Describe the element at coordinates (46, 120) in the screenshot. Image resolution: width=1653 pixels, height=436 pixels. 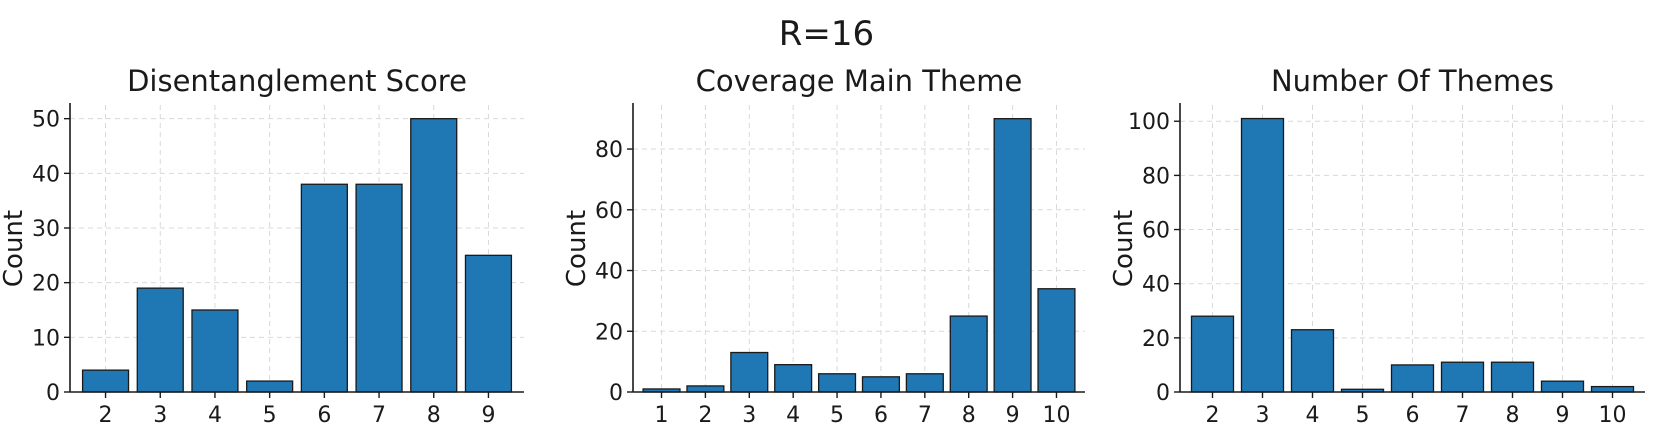
I see `y-tick-label: 50` at that location.